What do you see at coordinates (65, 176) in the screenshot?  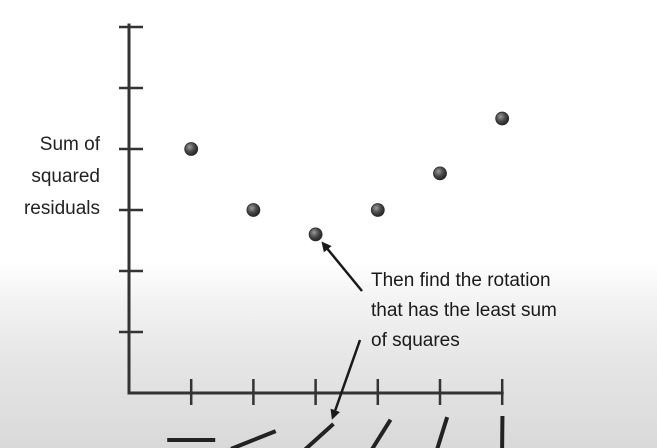 I see `y-axis-label-line-2: squared` at bounding box center [65, 176].